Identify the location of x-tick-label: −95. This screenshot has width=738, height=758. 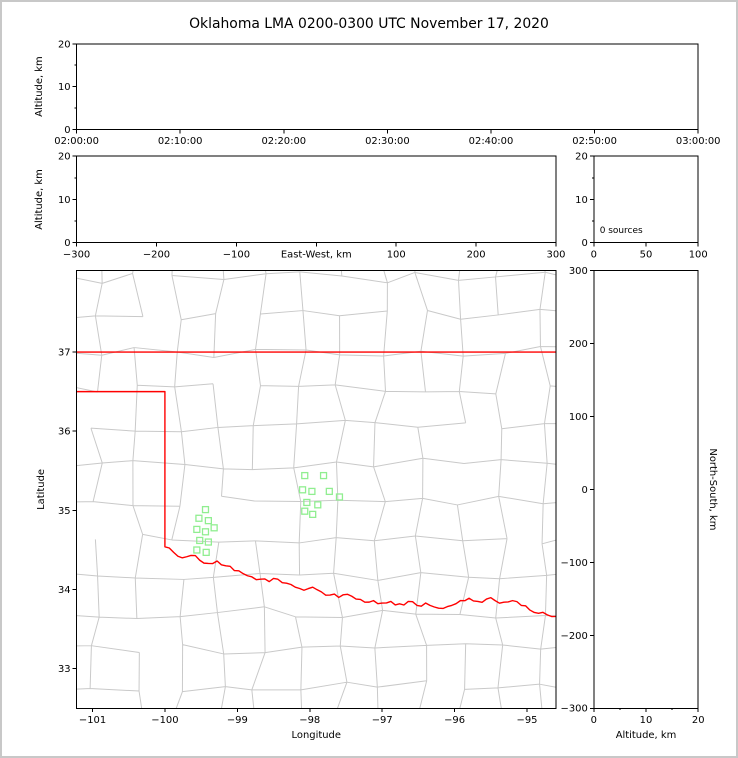
(527, 720).